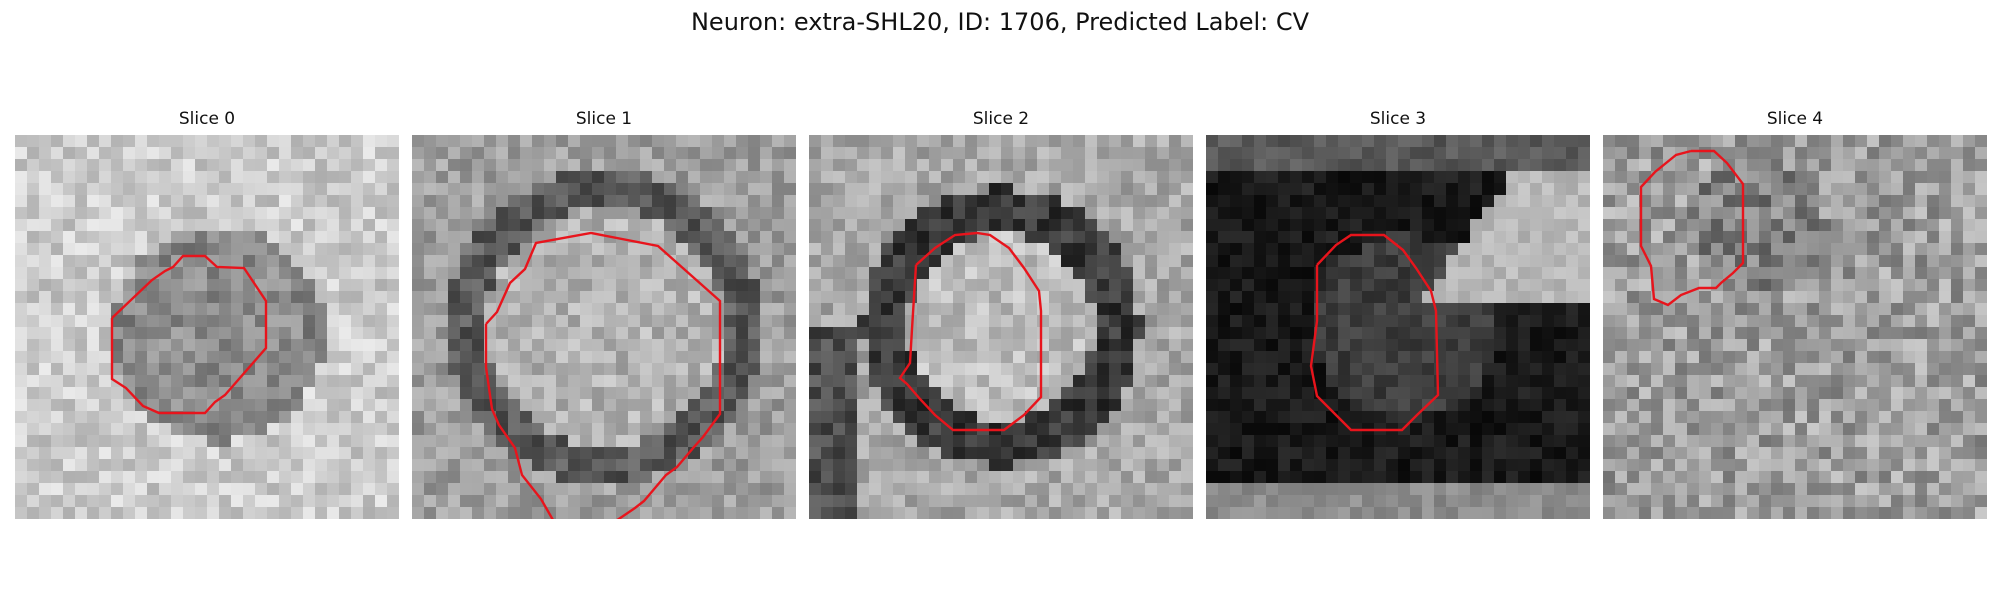 This screenshot has width=2000, height=600. What do you see at coordinates (1001, 119) in the screenshot?
I see `panel-title: Slice 2` at bounding box center [1001, 119].